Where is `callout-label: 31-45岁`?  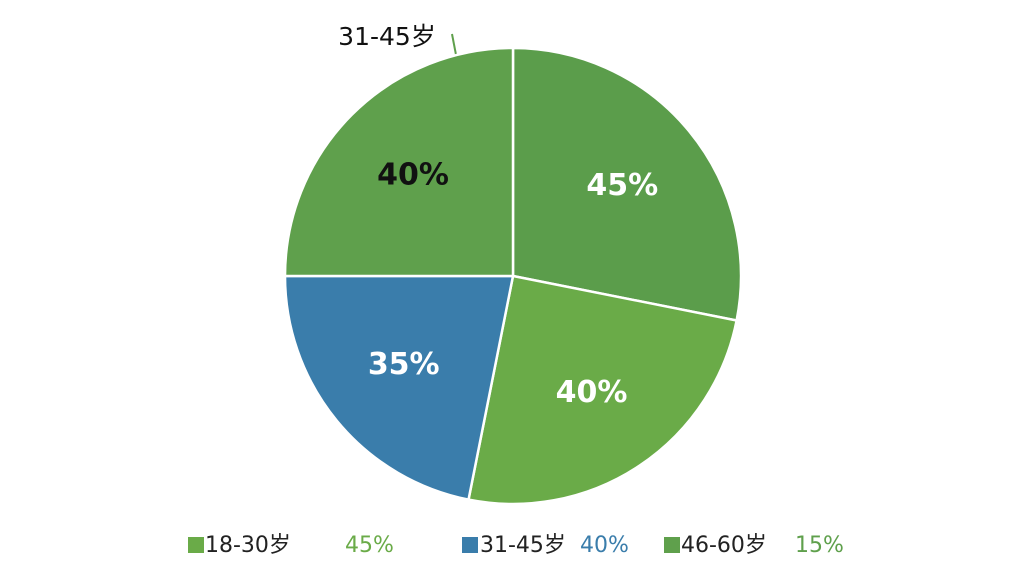
callout-label: 31-45岁 is located at coordinates (387, 36).